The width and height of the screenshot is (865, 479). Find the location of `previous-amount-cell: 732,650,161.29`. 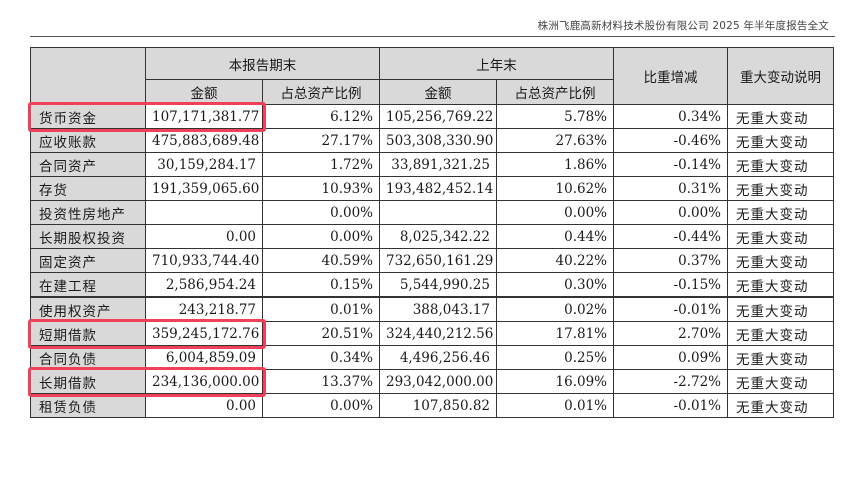

previous-amount-cell: 732,650,161.29 is located at coordinates (438, 260).